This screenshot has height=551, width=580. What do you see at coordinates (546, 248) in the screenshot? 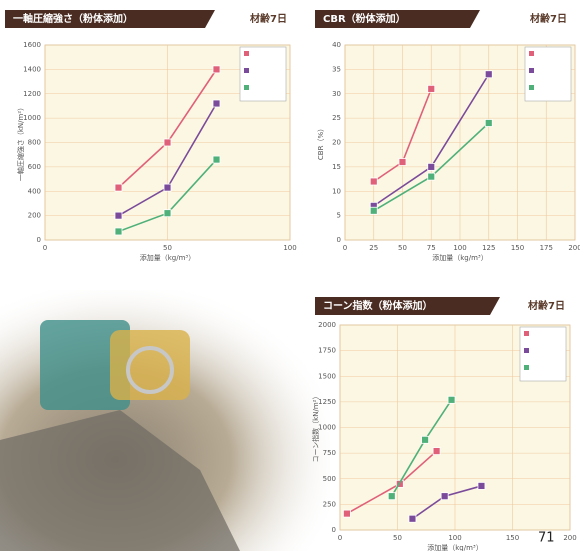
I see `x-tick-label: 175` at bounding box center [546, 248].